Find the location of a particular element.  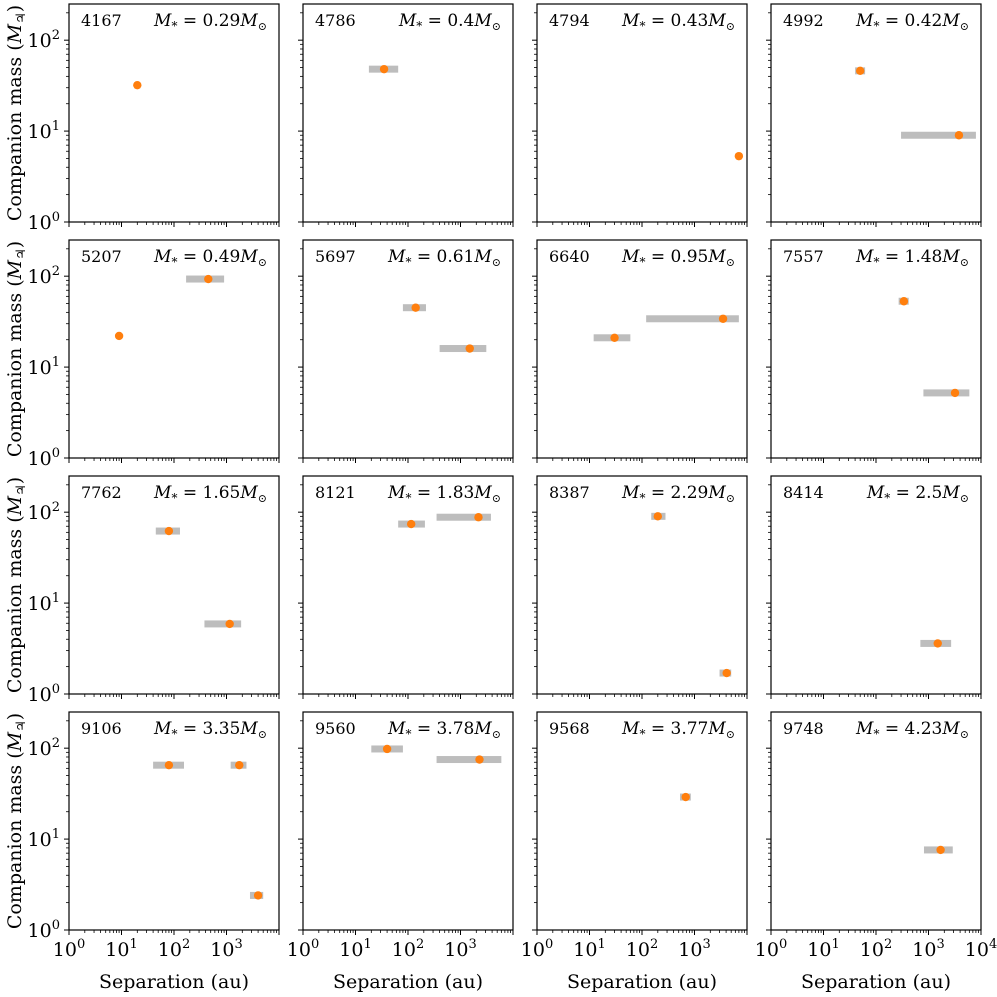

stellar-mass-label: M* = 2.5M⊙ is located at coordinates (917, 494).